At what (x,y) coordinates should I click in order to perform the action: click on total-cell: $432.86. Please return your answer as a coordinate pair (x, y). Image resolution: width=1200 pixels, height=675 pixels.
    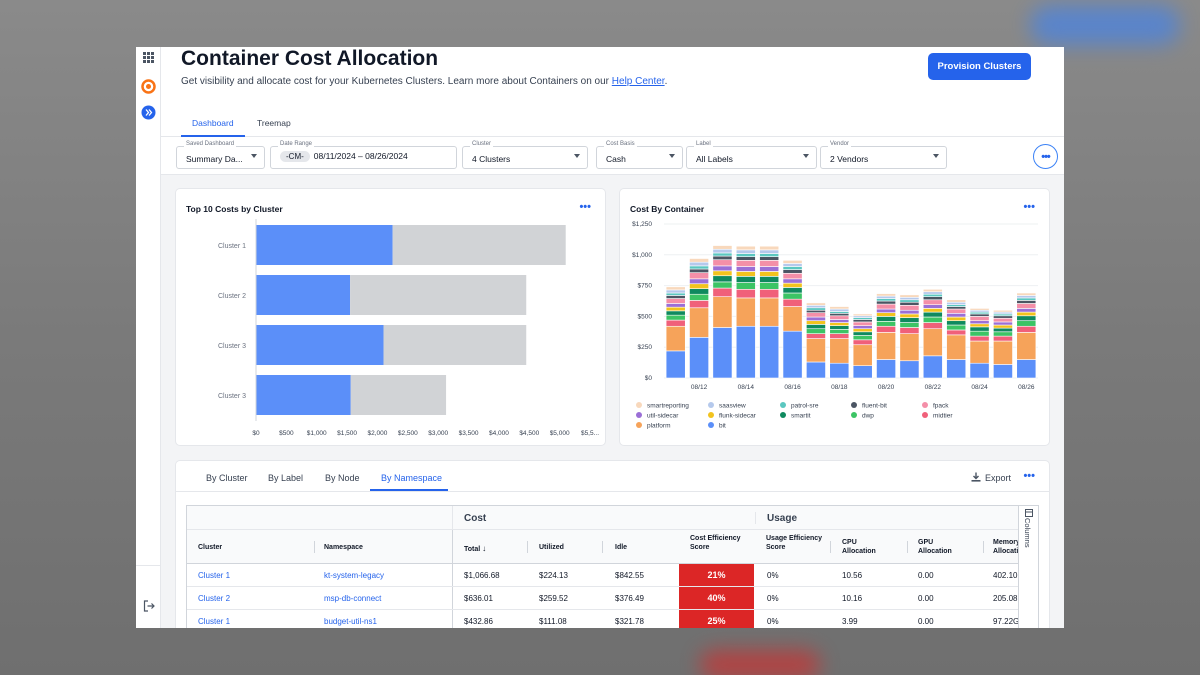
    Looking at the image, I should click on (478, 621).